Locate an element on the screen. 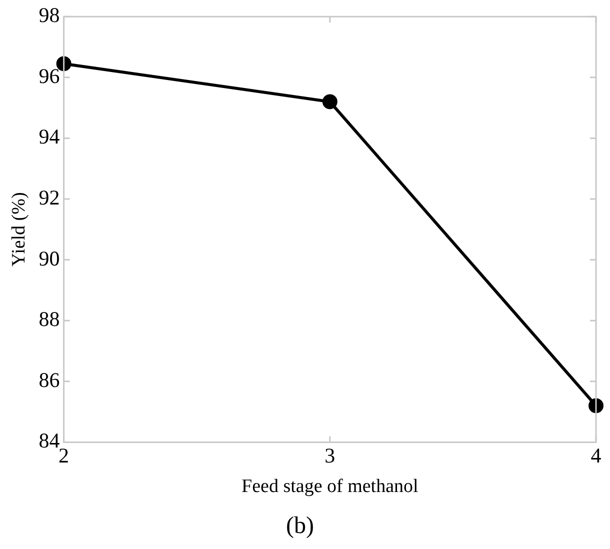 The height and width of the screenshot is (549, 610). y-tick-label: 96 is located at coordinates (49, 76).